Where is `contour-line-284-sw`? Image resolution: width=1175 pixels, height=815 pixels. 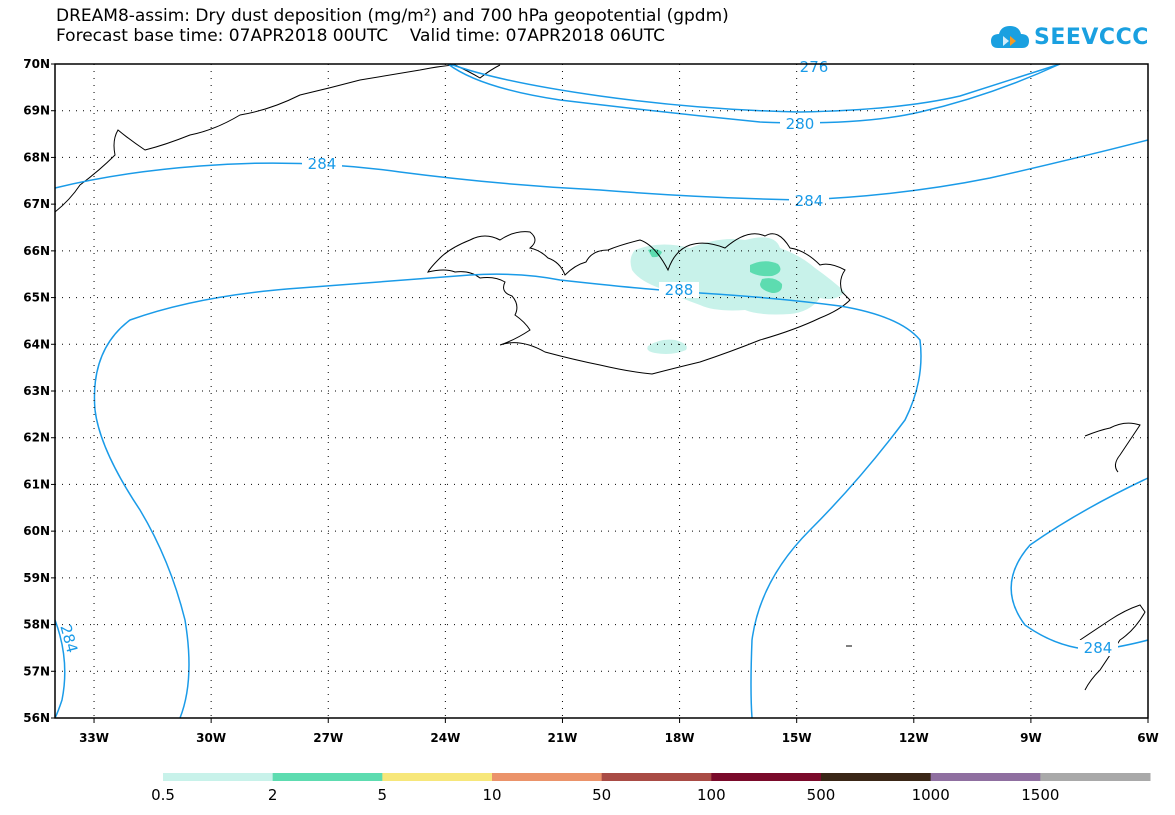
contour-line-284-sw is located at coordinates (60, 669).